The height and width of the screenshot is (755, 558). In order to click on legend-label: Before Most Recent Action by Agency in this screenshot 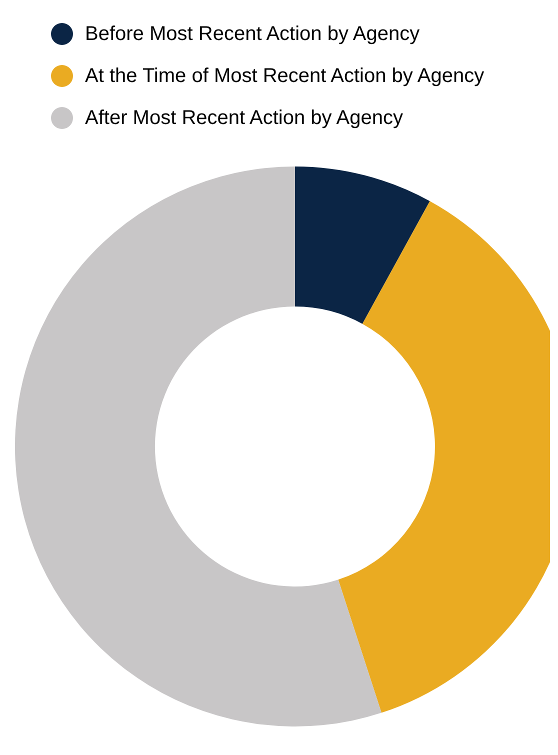, I will do `click(252, 34)`.